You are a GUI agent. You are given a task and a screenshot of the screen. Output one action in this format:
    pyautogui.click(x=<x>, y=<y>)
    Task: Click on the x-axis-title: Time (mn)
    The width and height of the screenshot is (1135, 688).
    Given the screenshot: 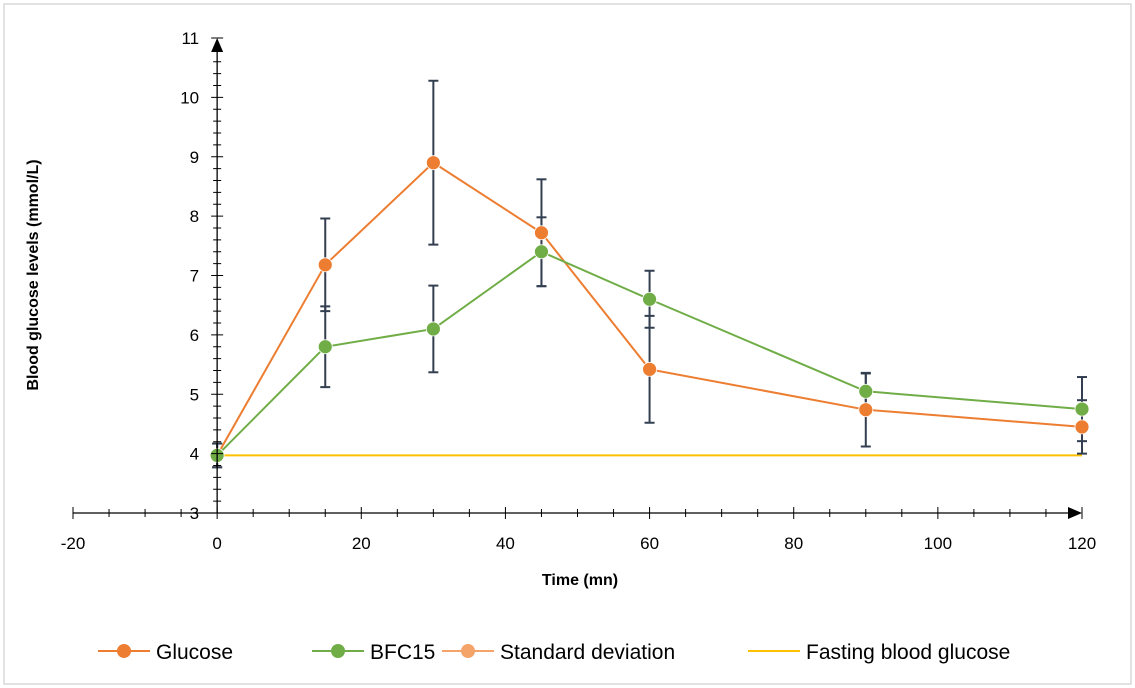 What is the action you would take?
    pyautogui.click(x=580, y=580)
    